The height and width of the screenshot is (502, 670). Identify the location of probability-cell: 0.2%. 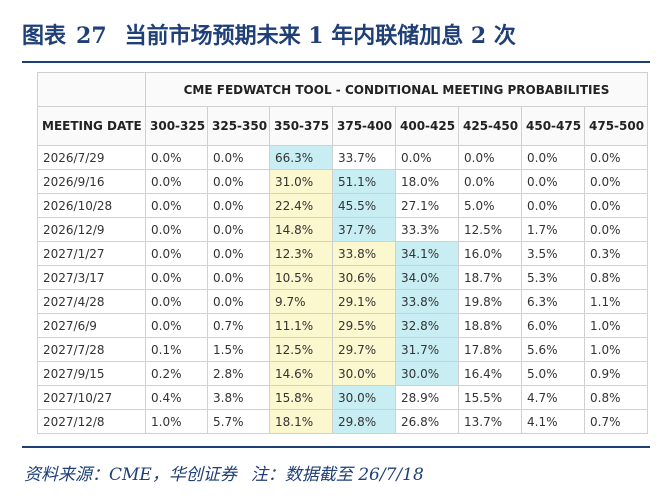
(176, 373).